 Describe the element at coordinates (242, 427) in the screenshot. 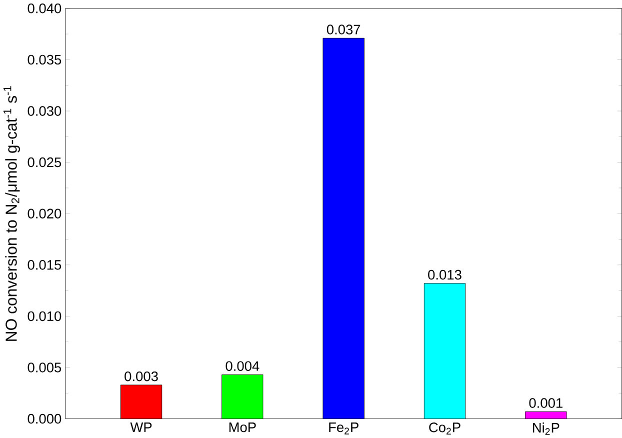

I see `x-tick-label: MoP` at that location.